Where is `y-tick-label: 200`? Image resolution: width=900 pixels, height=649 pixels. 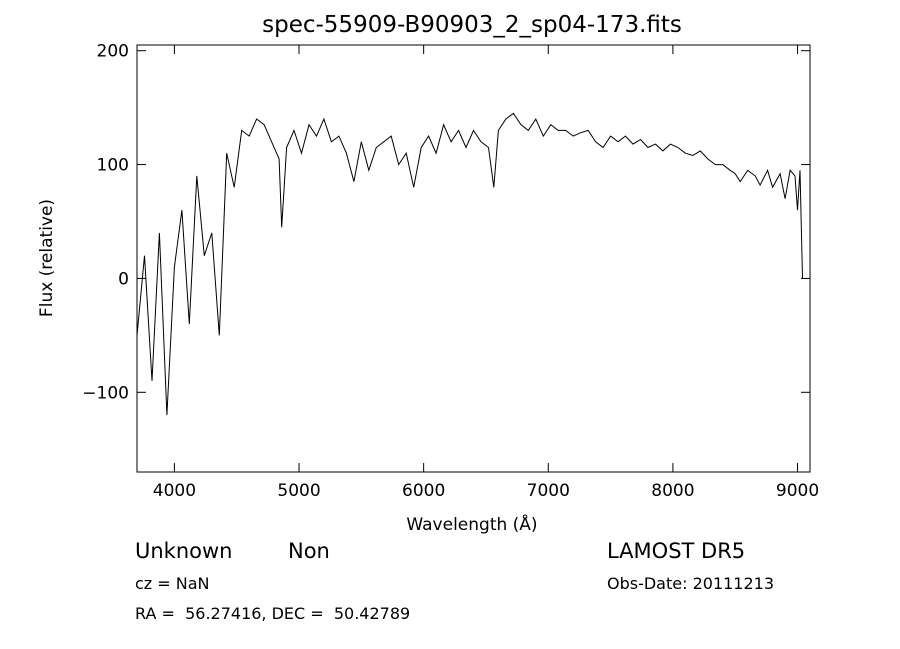
y-tick-label: 200 is located at coordinates (113, 52).